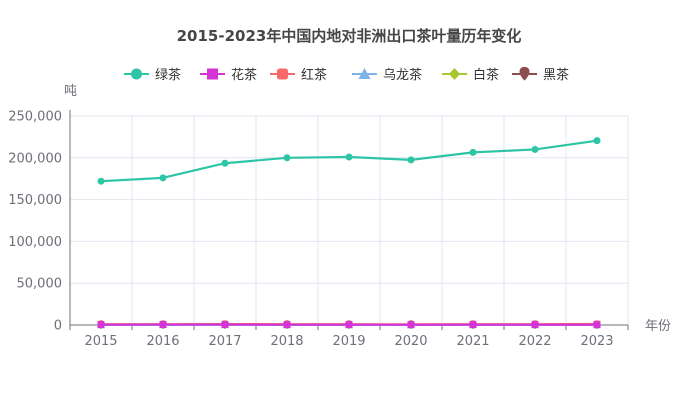 The image size is (698, 407). Describe the element at coordinates (152, 75) in the screenshot. I see `legend-item: 绿茶` at that location.